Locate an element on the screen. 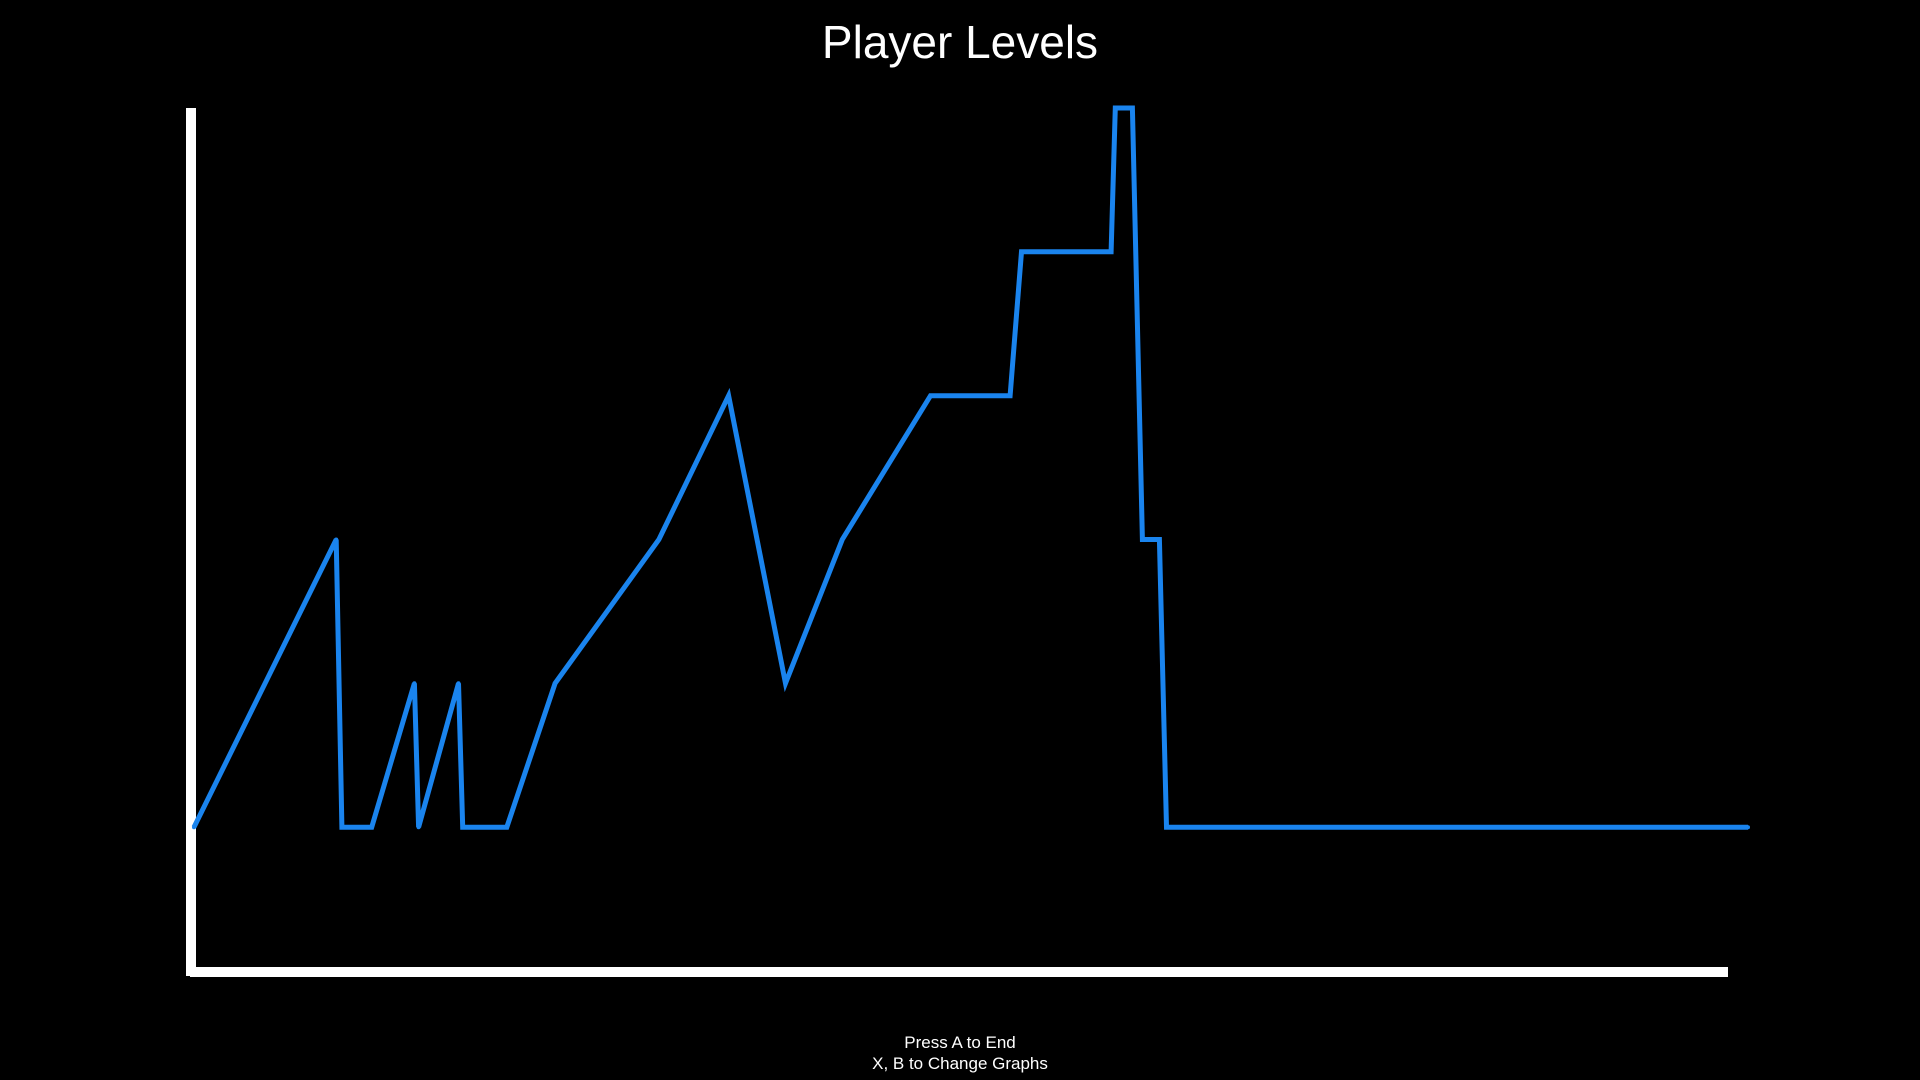  change-graphs-instruction: X, B to Change Graphs is located at coordinates (960, 1063).